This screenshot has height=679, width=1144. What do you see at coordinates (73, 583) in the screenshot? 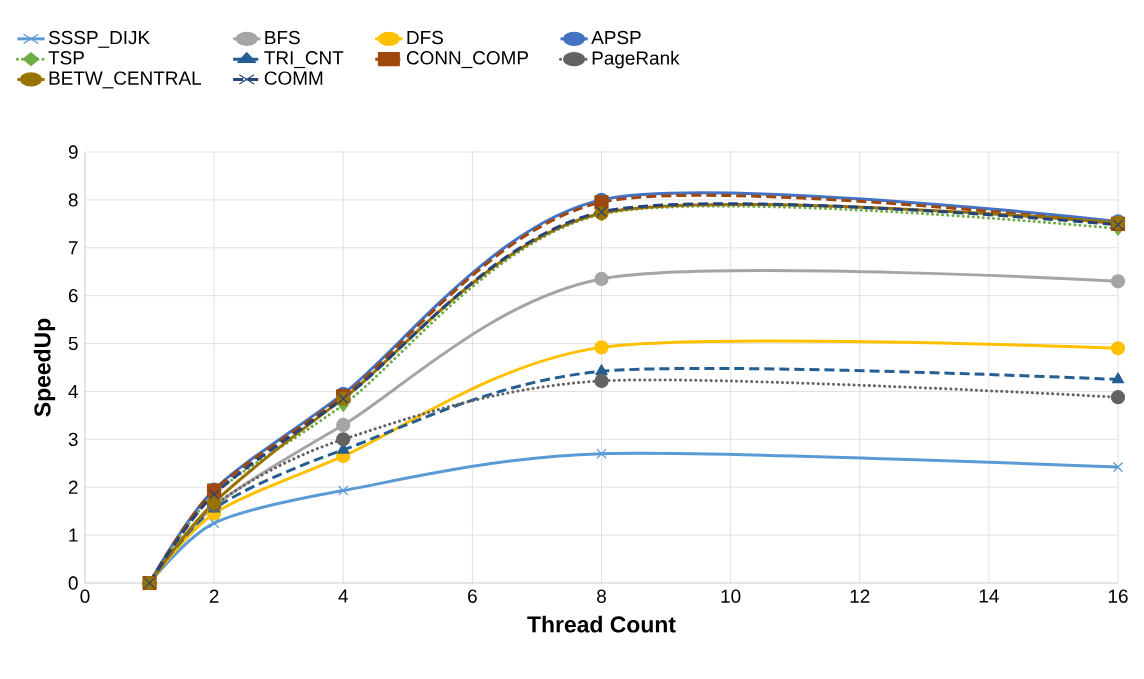
I see `y-tick-label: 0` at bounding box center [73, 583].